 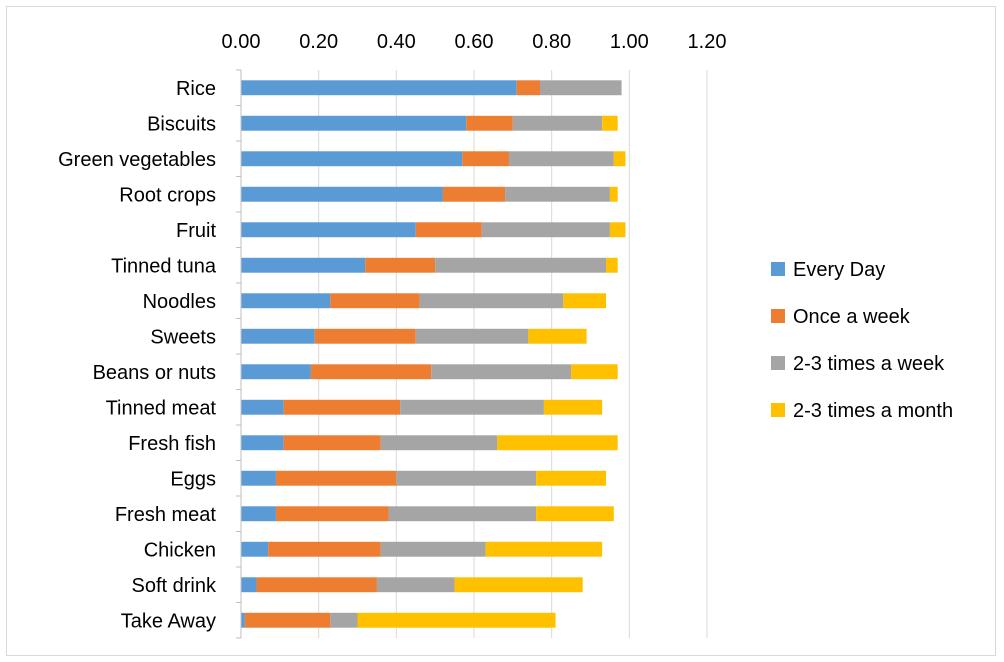 I want to click on y-axis, so click(x=239, y=354).